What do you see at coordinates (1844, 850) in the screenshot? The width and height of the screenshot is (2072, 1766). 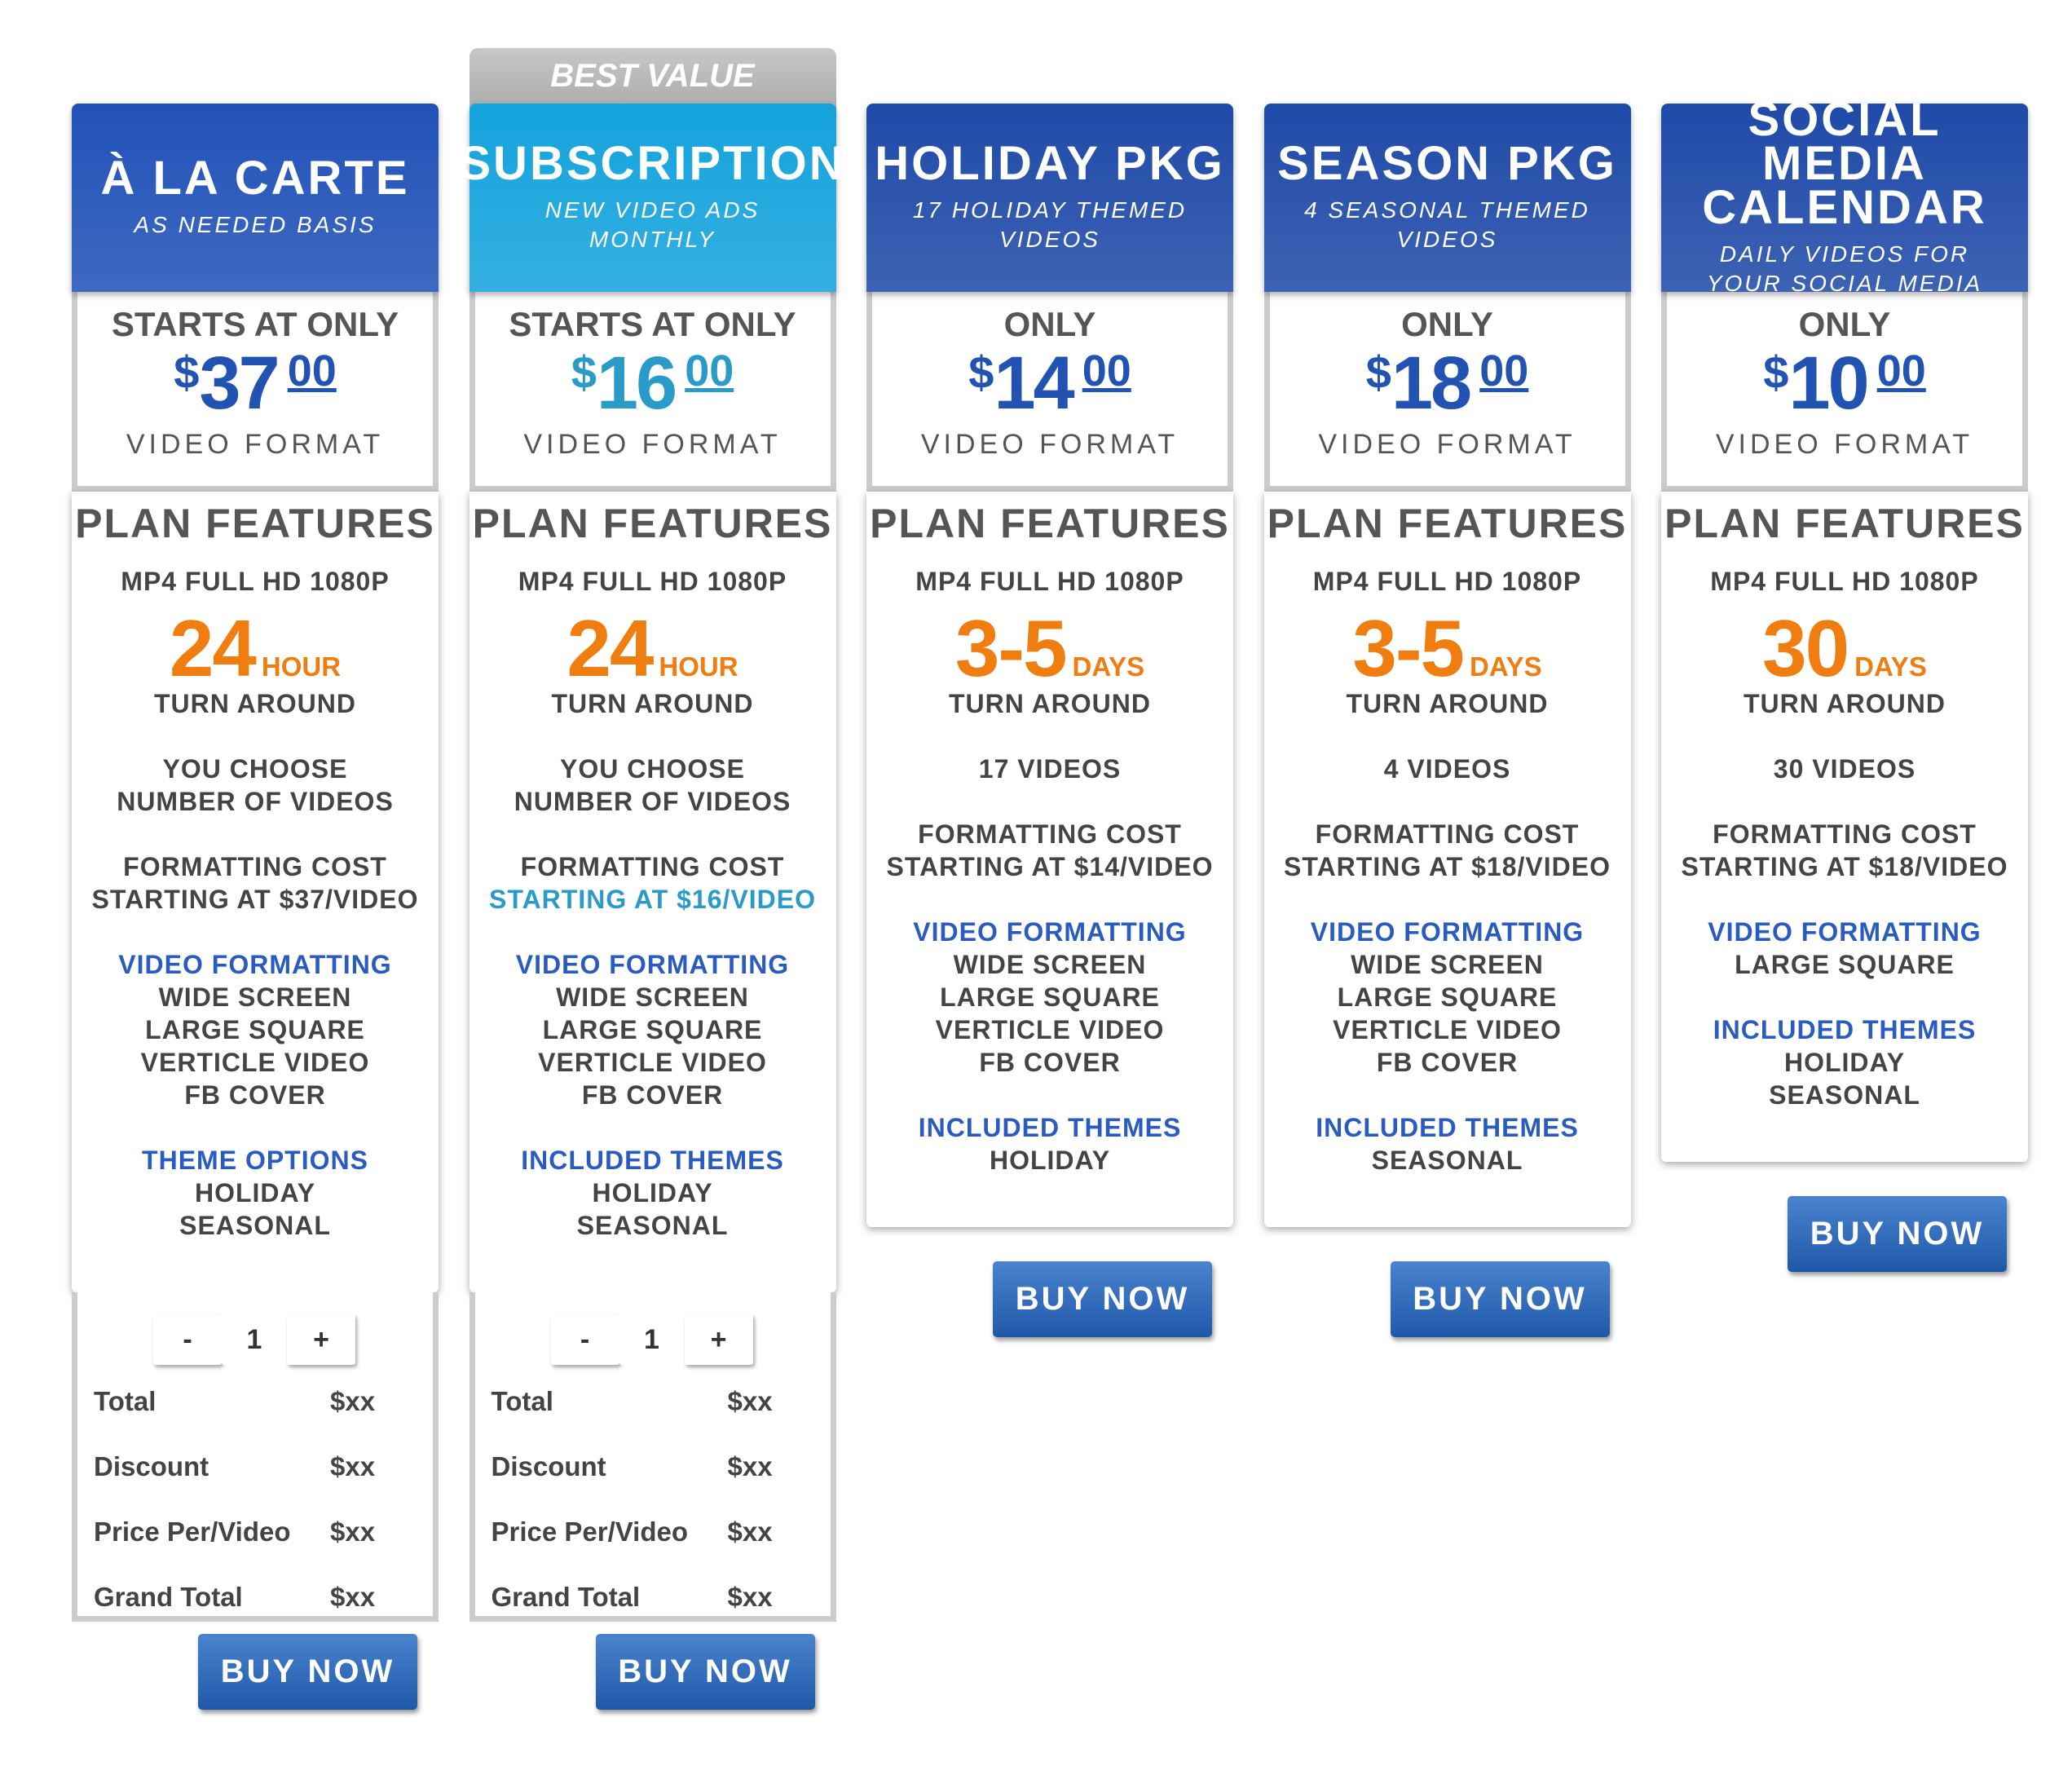 I see `feature-group: FORMATTING COST STARTING AT $18/VIDEO` at bounding box center [1844, 850].